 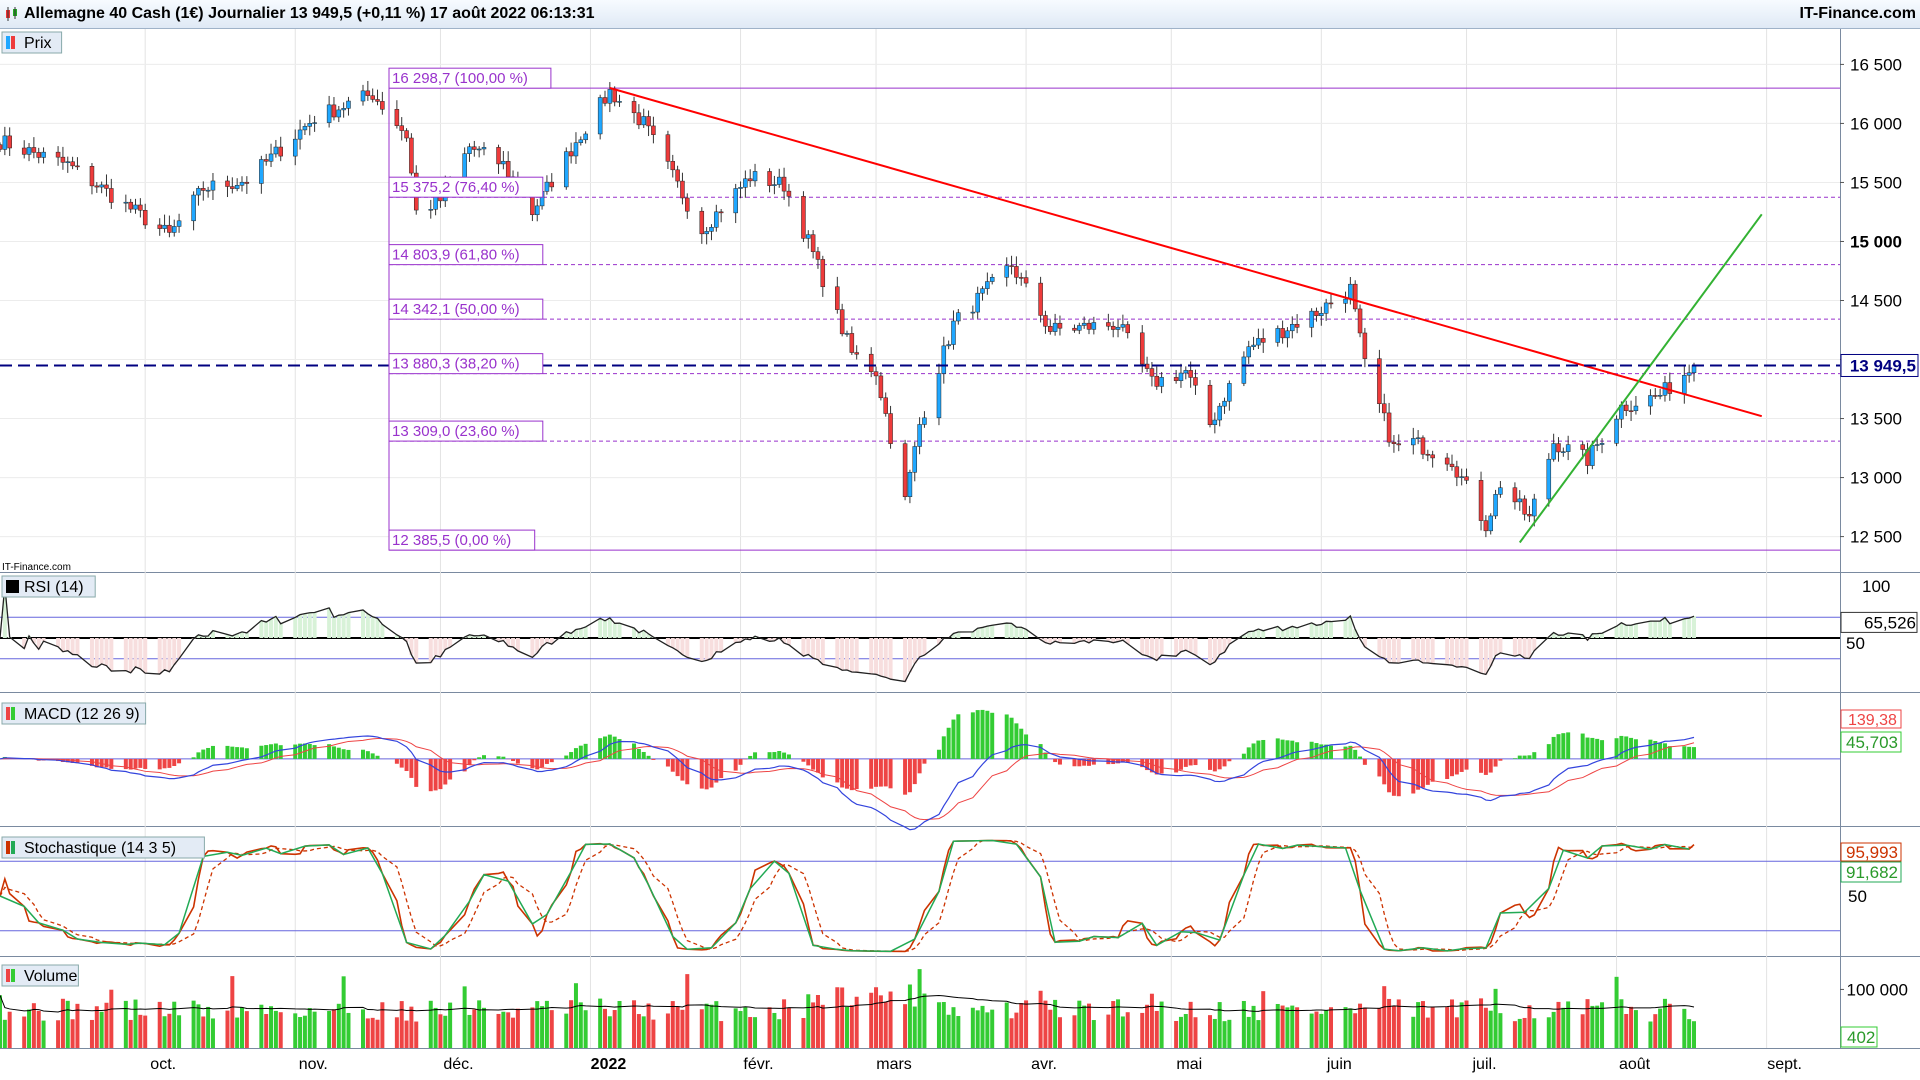 I want to click on y-tick-label: 14 500, so click(x=1876, y=301).